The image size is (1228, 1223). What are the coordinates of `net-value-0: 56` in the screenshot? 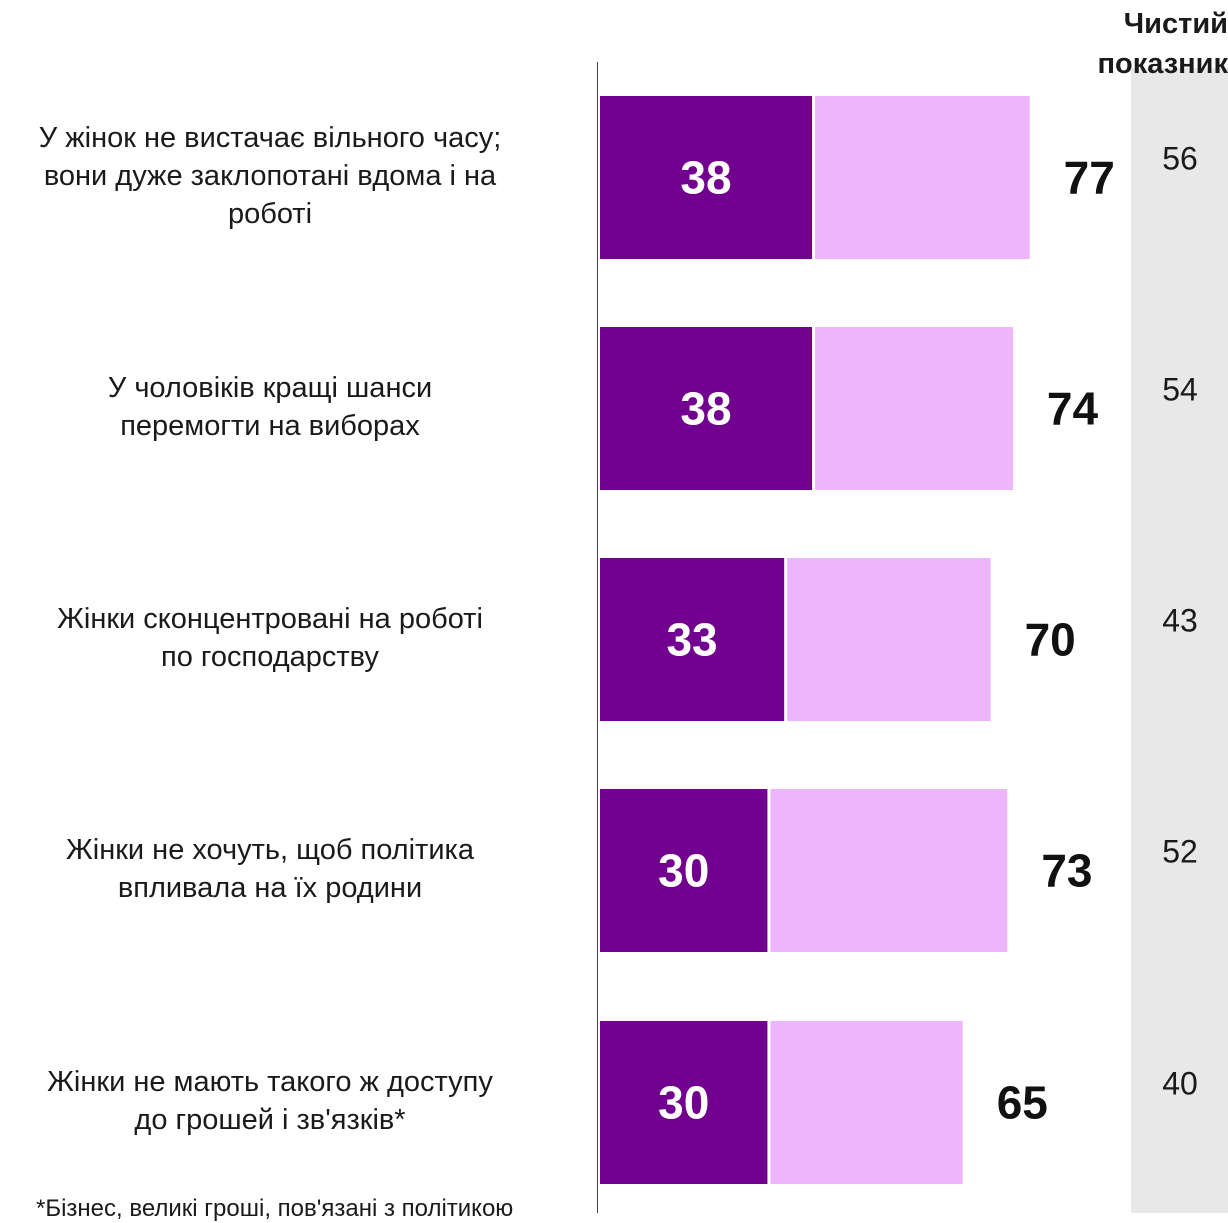 It's located at (1180, 159).